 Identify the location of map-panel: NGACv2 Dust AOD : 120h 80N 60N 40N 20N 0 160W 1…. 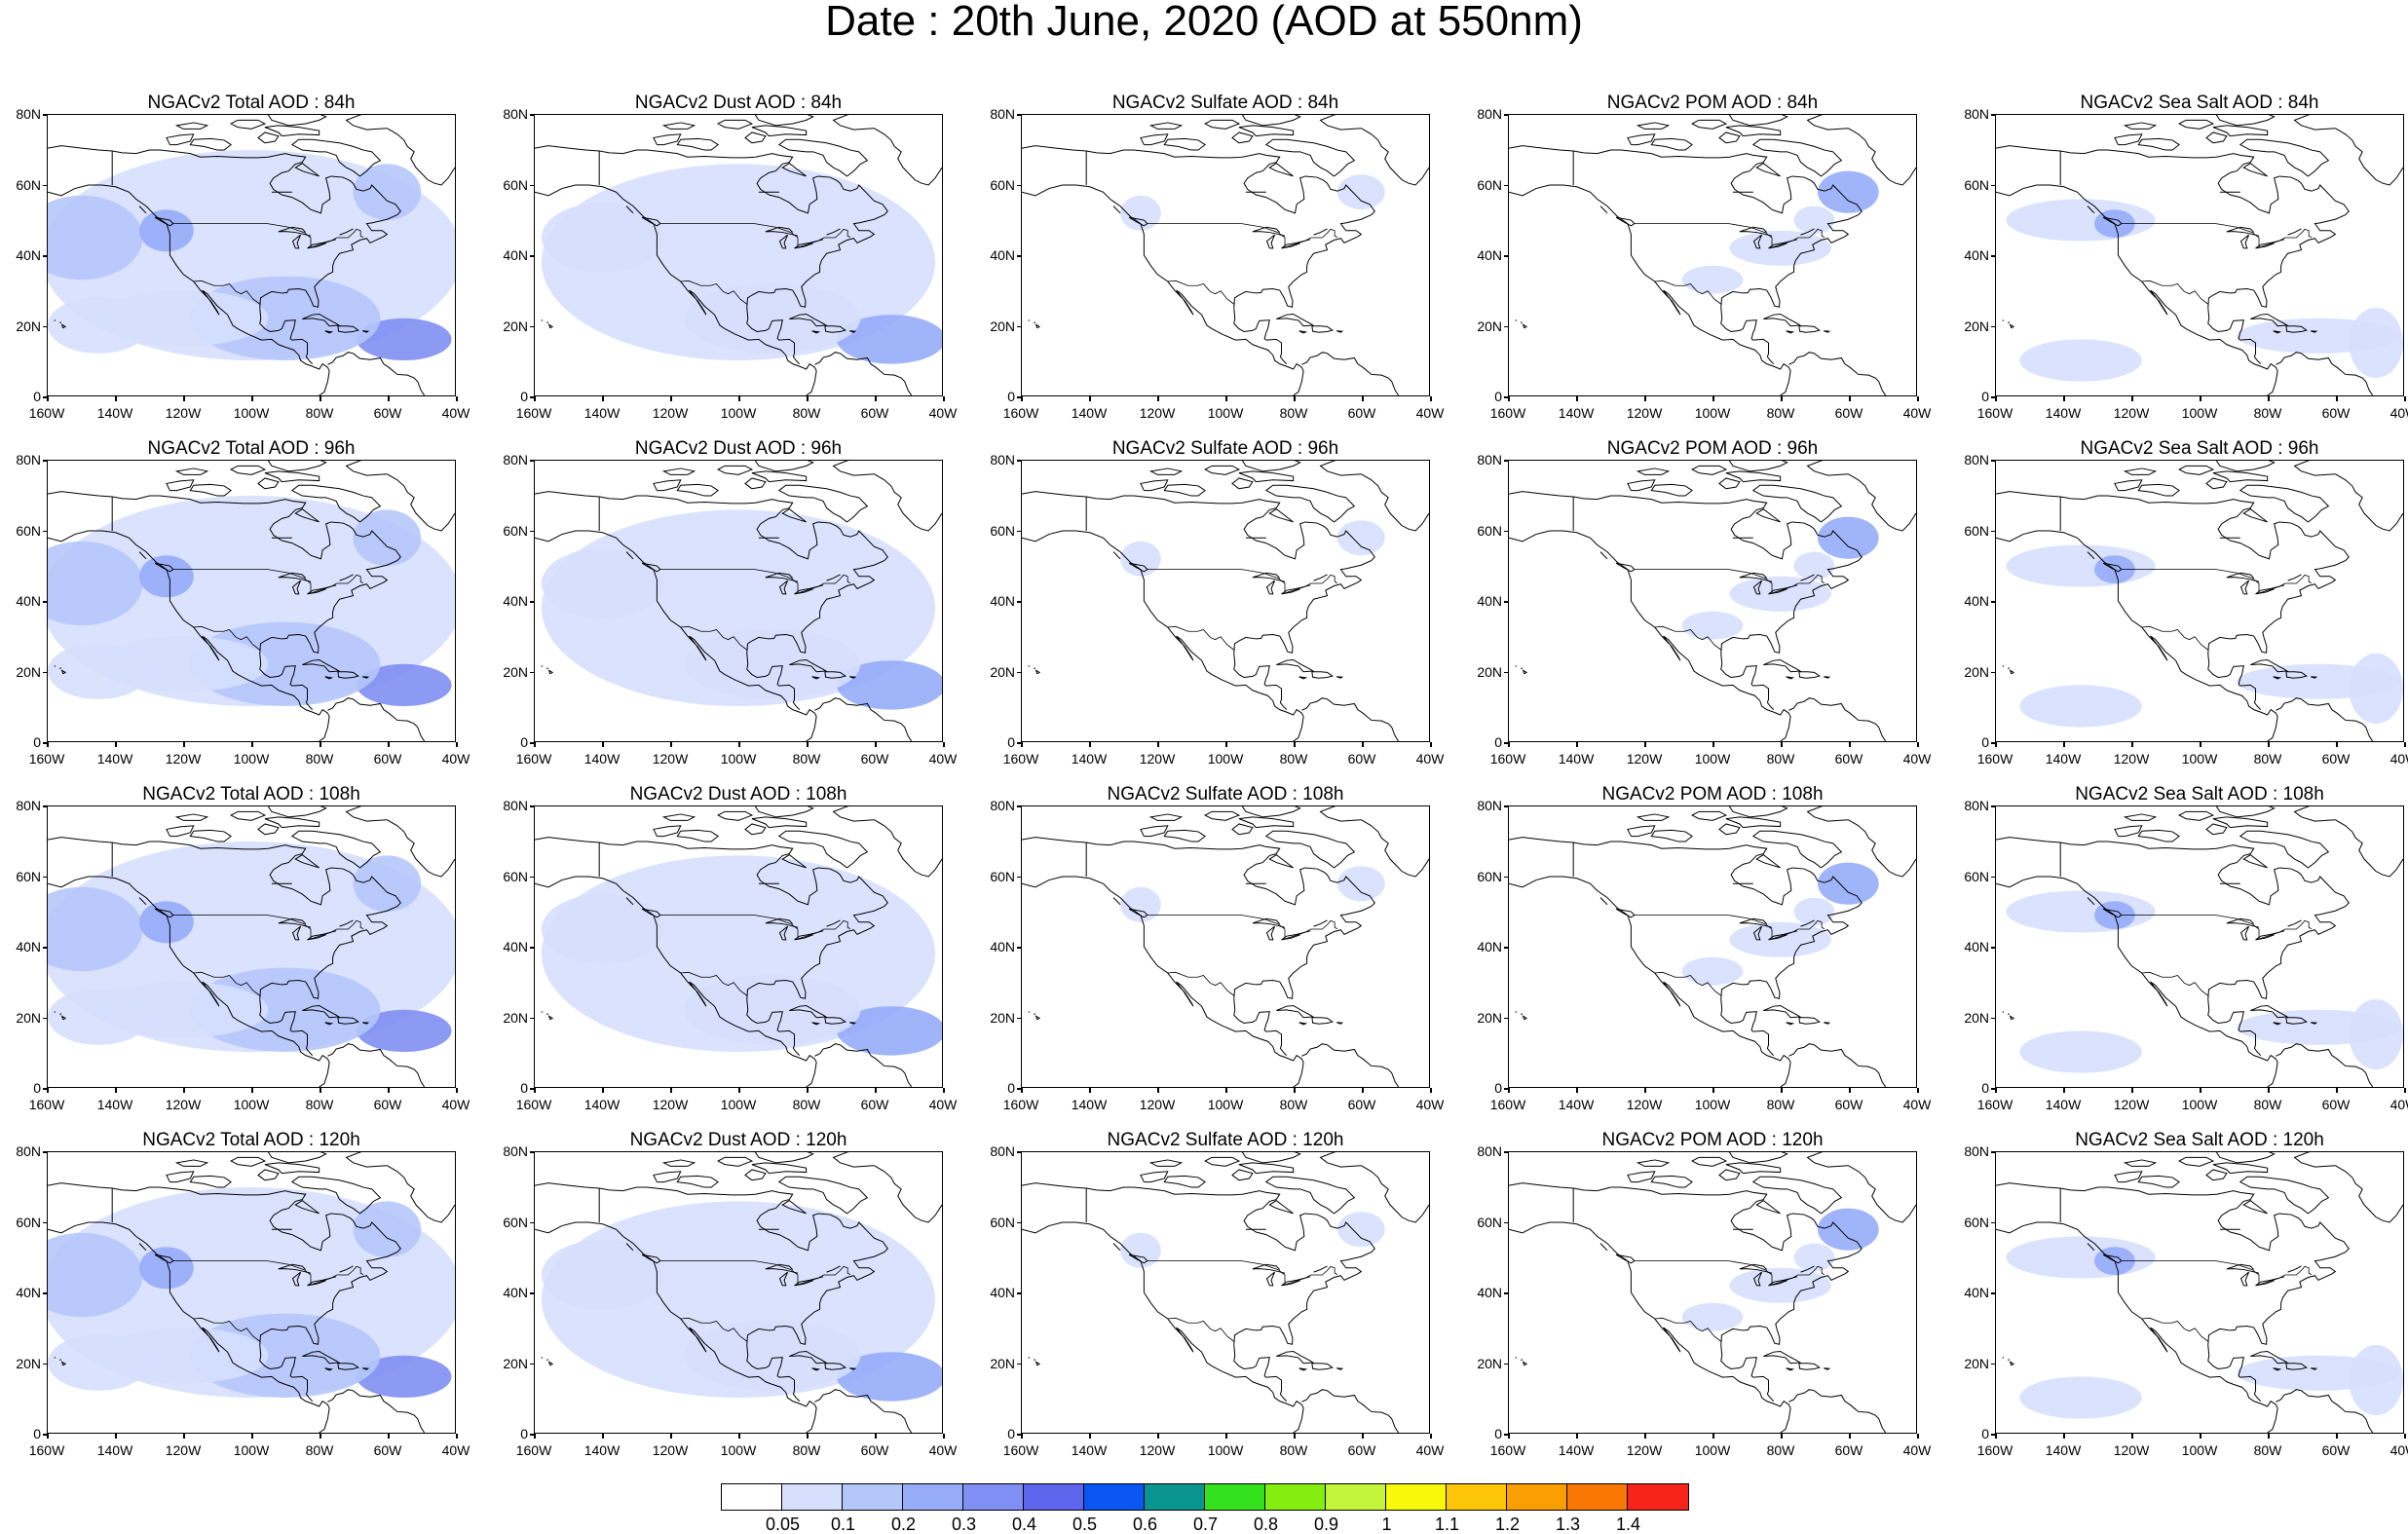
(738, 1315).